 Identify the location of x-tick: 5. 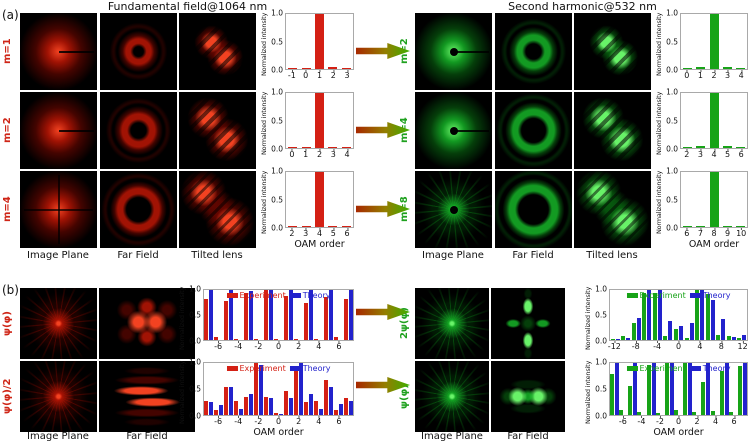
(728, 154).